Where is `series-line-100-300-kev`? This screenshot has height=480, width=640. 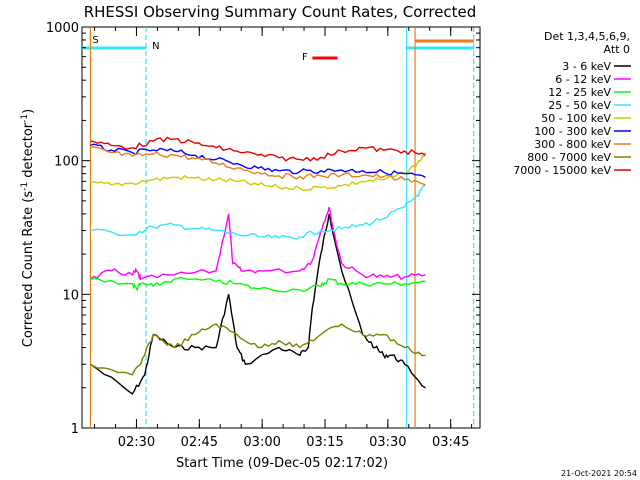
series-line-100-300-kev is located at coordinates (258, 161).